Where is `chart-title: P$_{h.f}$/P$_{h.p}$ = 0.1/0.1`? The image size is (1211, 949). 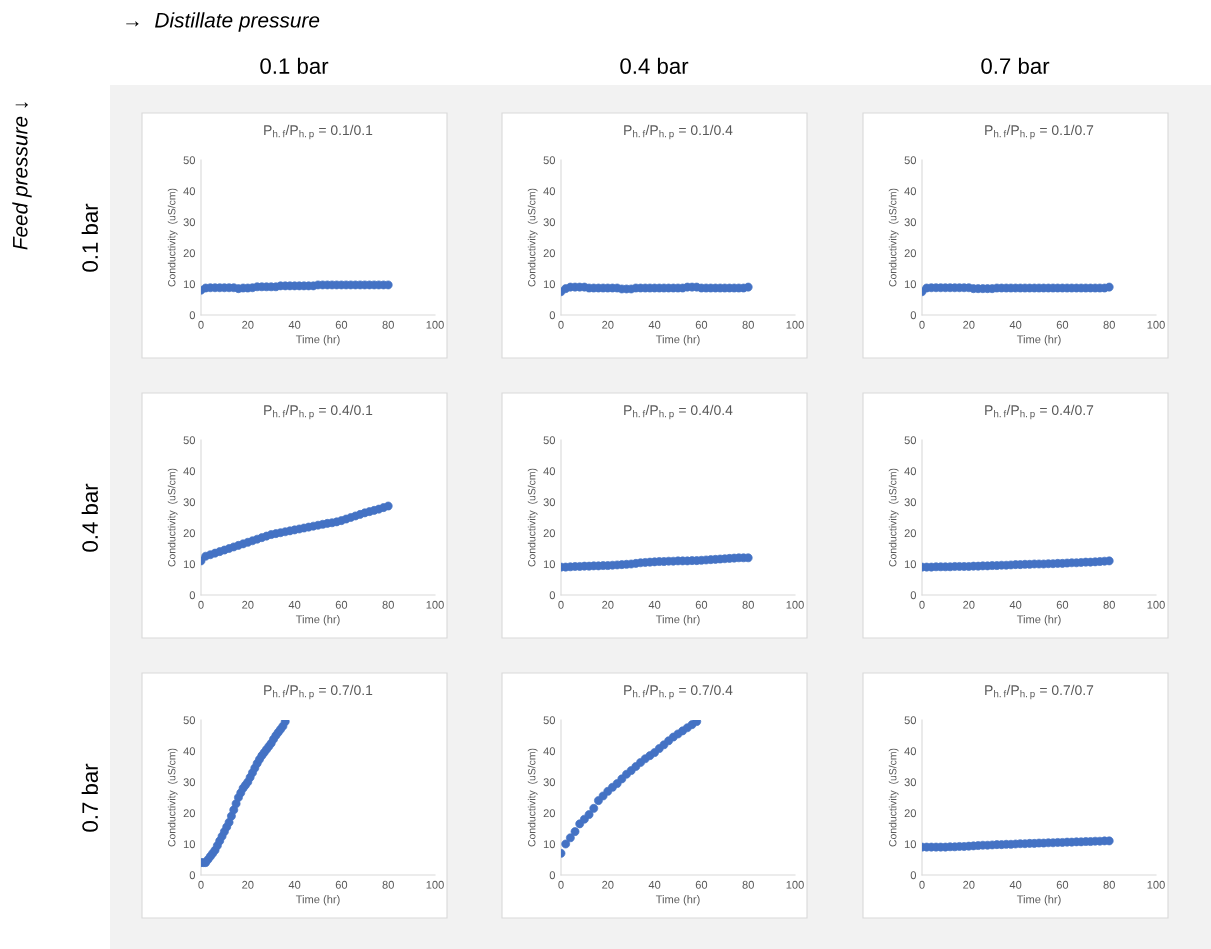
chart-title: P$_{h.f}$/P$_{h.p}$ = 0.1/0.1 is located at coordinates (318, 132).